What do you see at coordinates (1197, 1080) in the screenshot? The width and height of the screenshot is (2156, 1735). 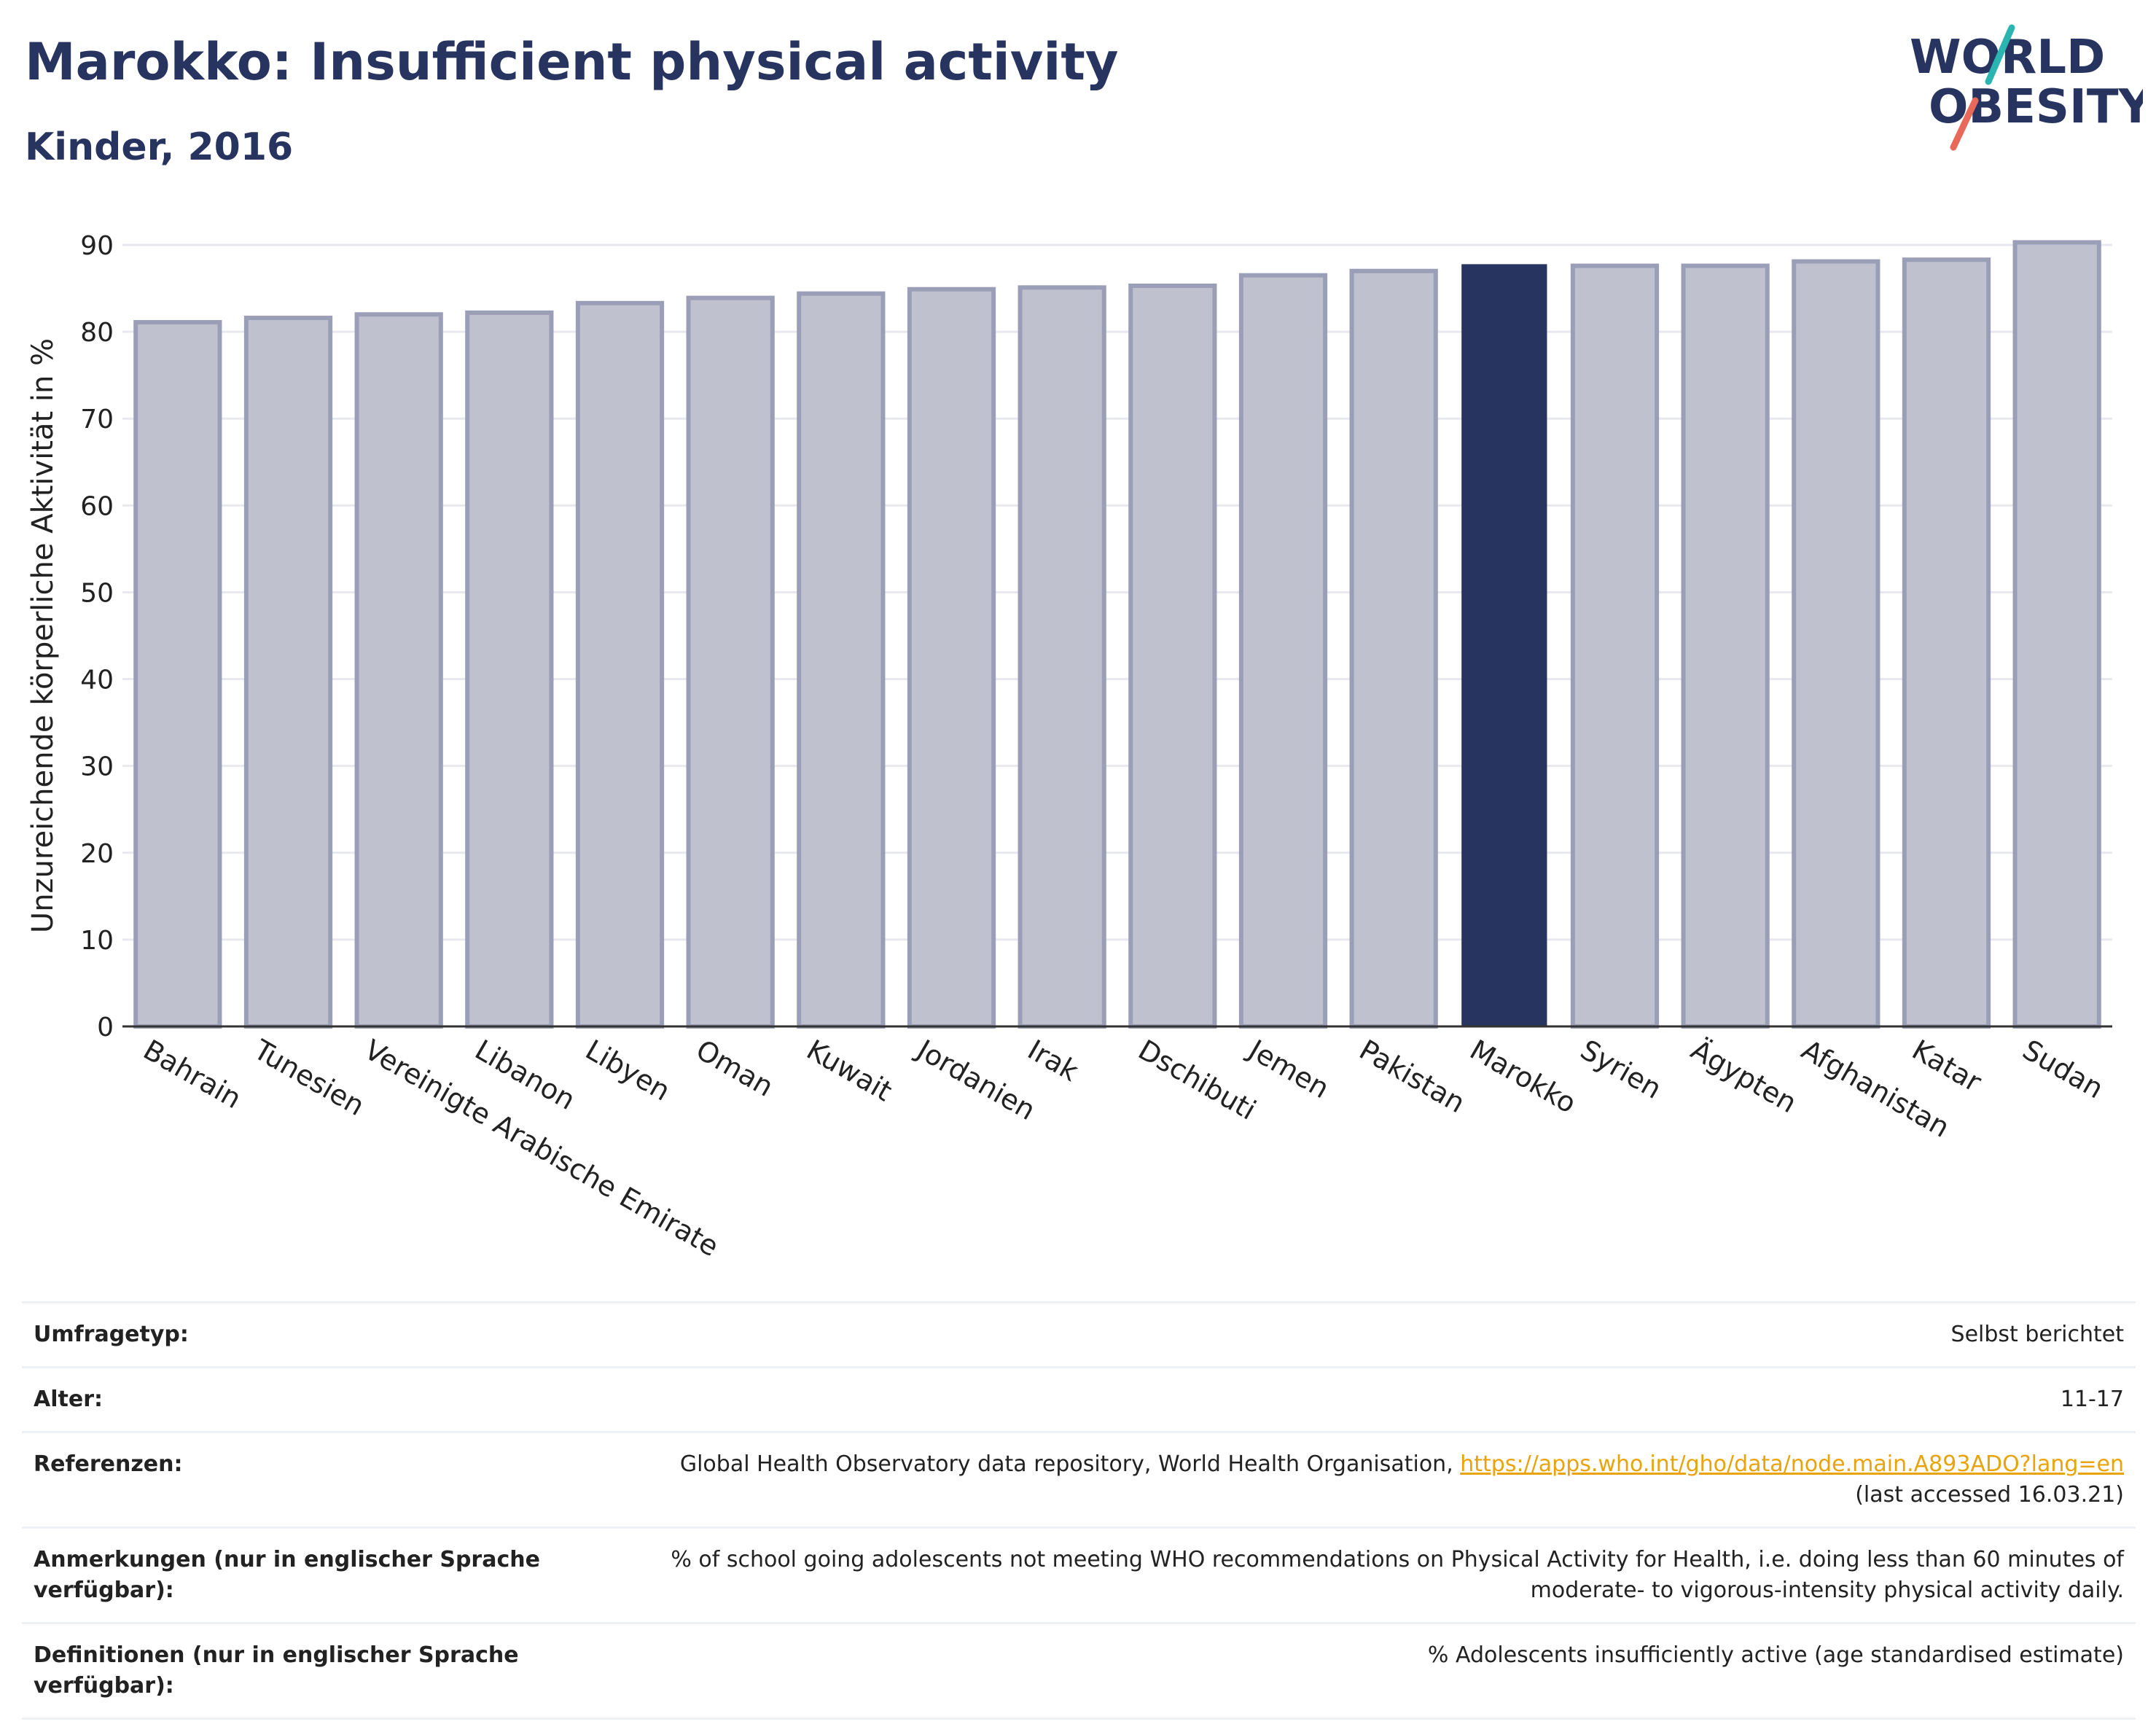 I see `x-tick-label: Dschibuti` at bounding box center [1197, 1080].